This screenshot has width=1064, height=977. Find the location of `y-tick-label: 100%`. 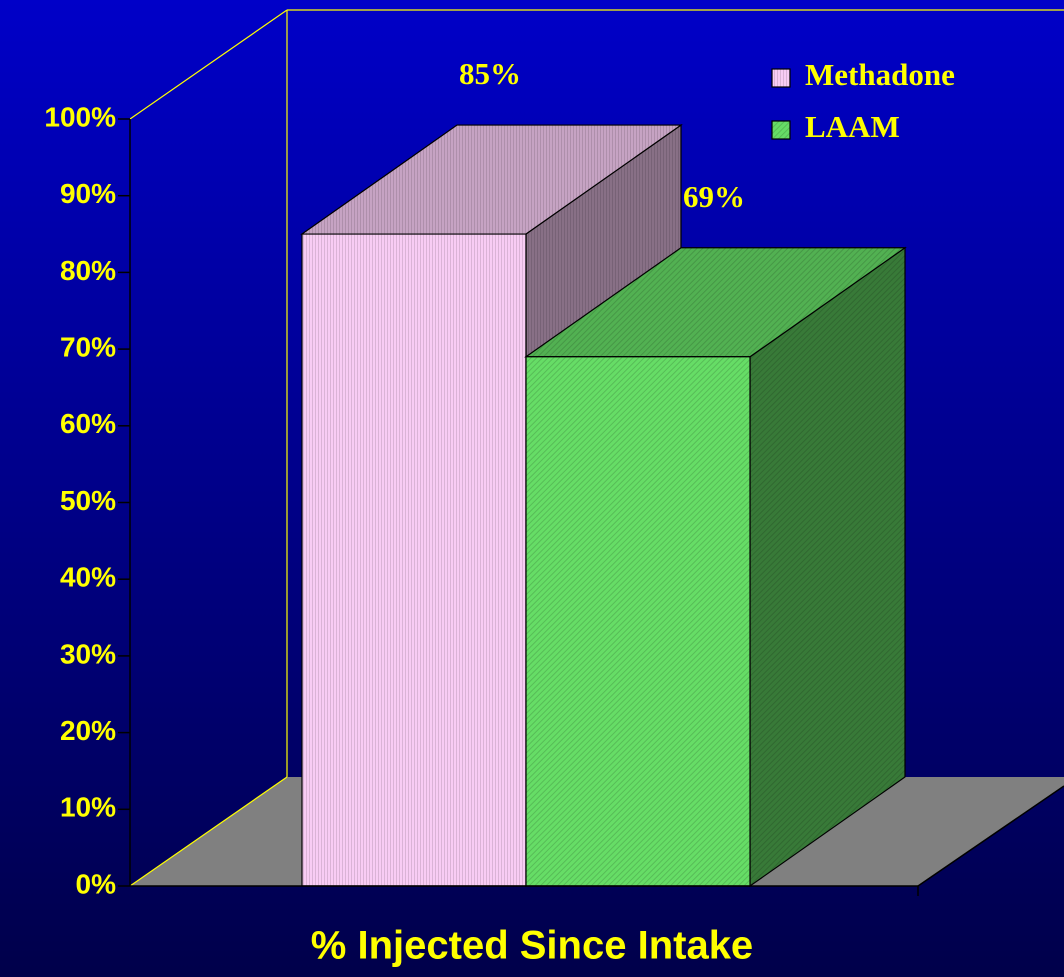

y-tick-label: 100% is located at coordinates (80, 116).